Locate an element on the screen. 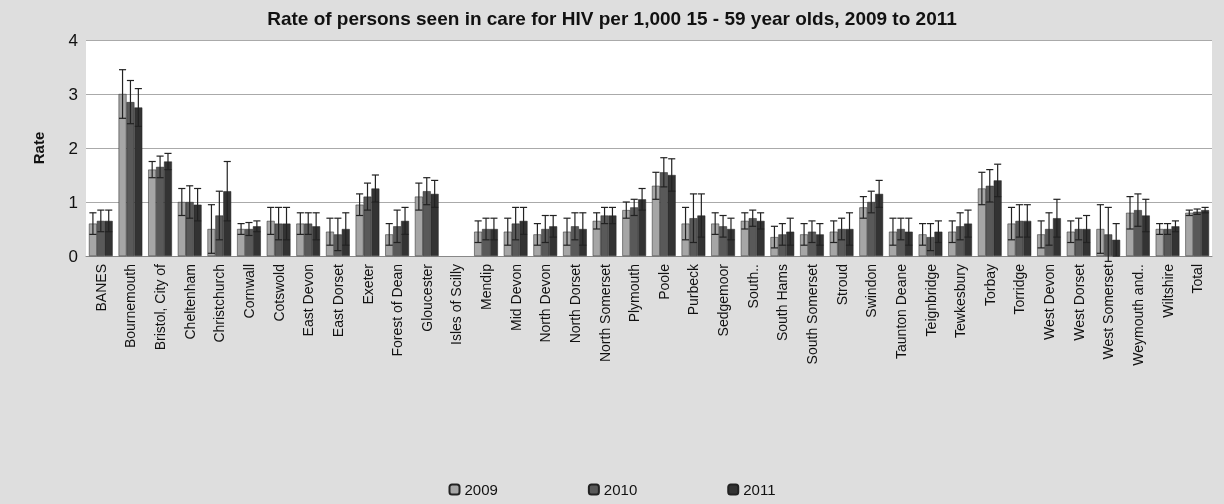 The width and height of the screenshot is (1224, 504). x-tick-label: West Somerset is located at coordinates (1108, 311).